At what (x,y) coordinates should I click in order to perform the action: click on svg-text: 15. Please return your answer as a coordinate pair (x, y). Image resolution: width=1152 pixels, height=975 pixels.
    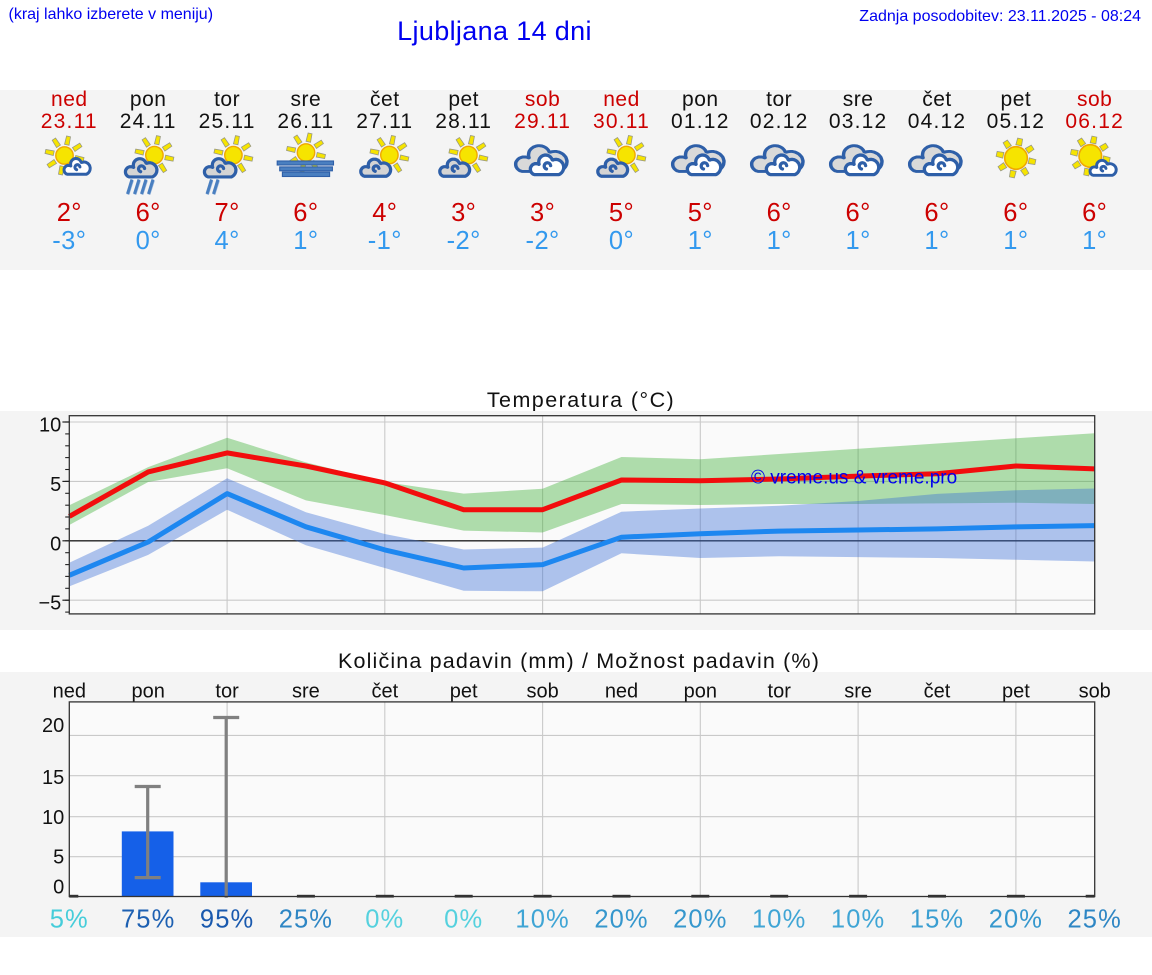
    Looking at the image, I should click on (53, 778).